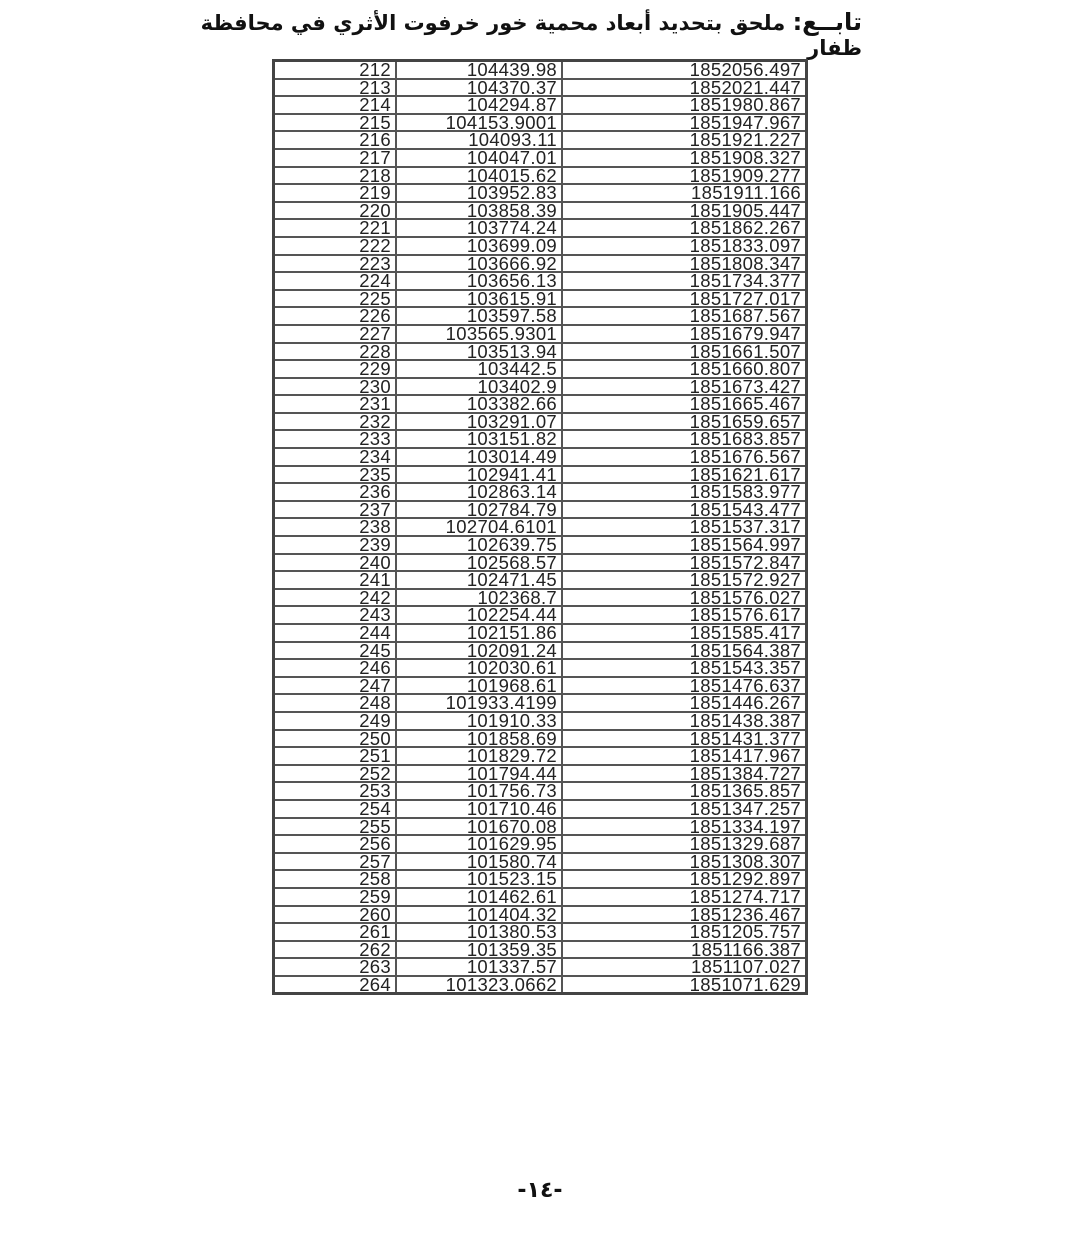 The width and height of the screenshot is (1080, 1235). I want to click on point-number-cell: 251, so click(334, 756).